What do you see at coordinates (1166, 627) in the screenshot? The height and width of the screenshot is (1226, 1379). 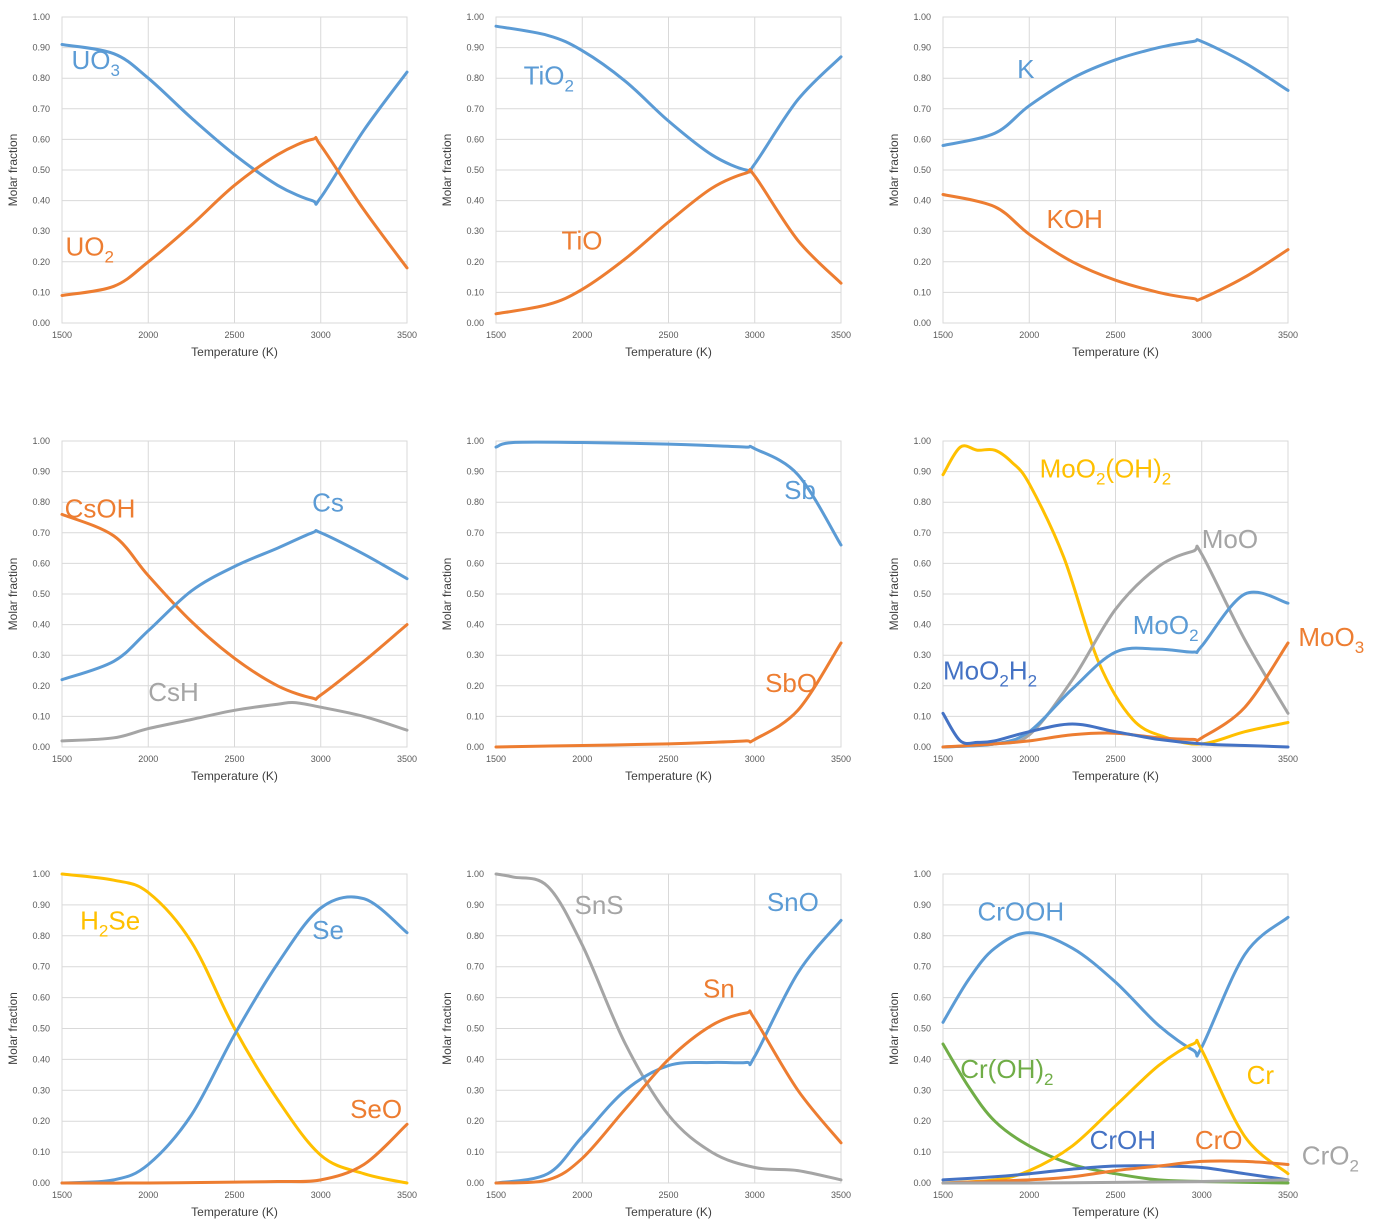 I see `series-label-moo2: MoO2` at bounding box center [1166, 627].